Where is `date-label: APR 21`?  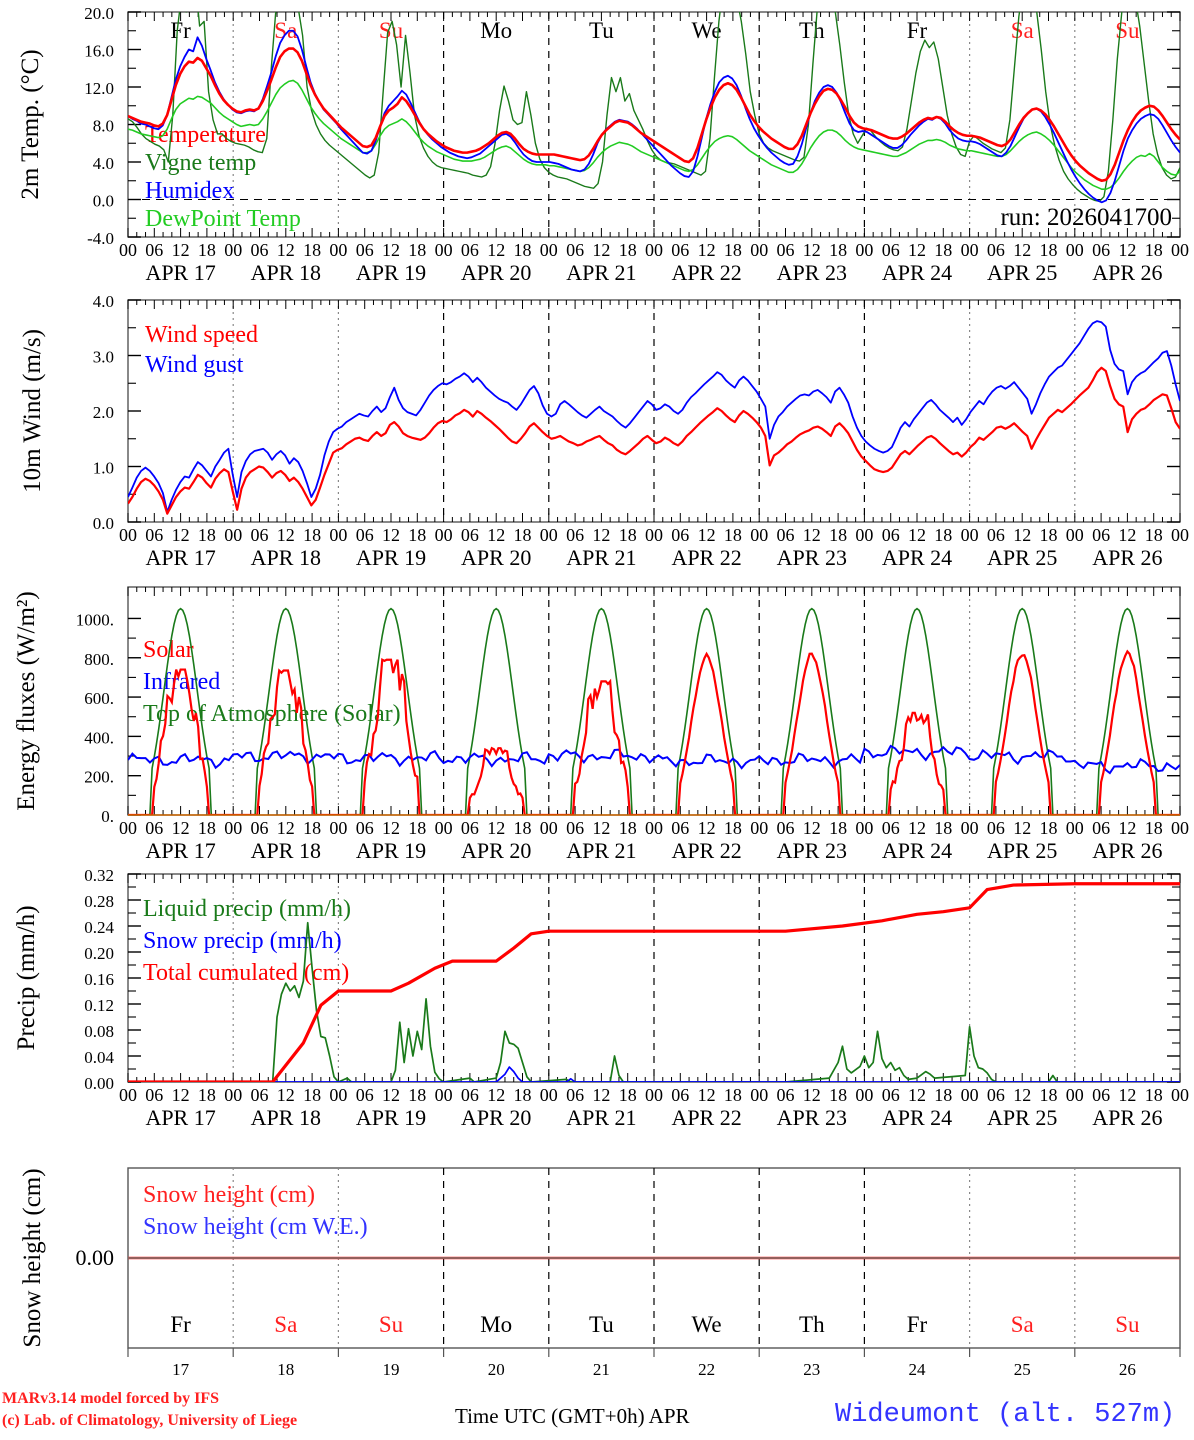
date-label: APR 21 is located at coordinates (601, 557).